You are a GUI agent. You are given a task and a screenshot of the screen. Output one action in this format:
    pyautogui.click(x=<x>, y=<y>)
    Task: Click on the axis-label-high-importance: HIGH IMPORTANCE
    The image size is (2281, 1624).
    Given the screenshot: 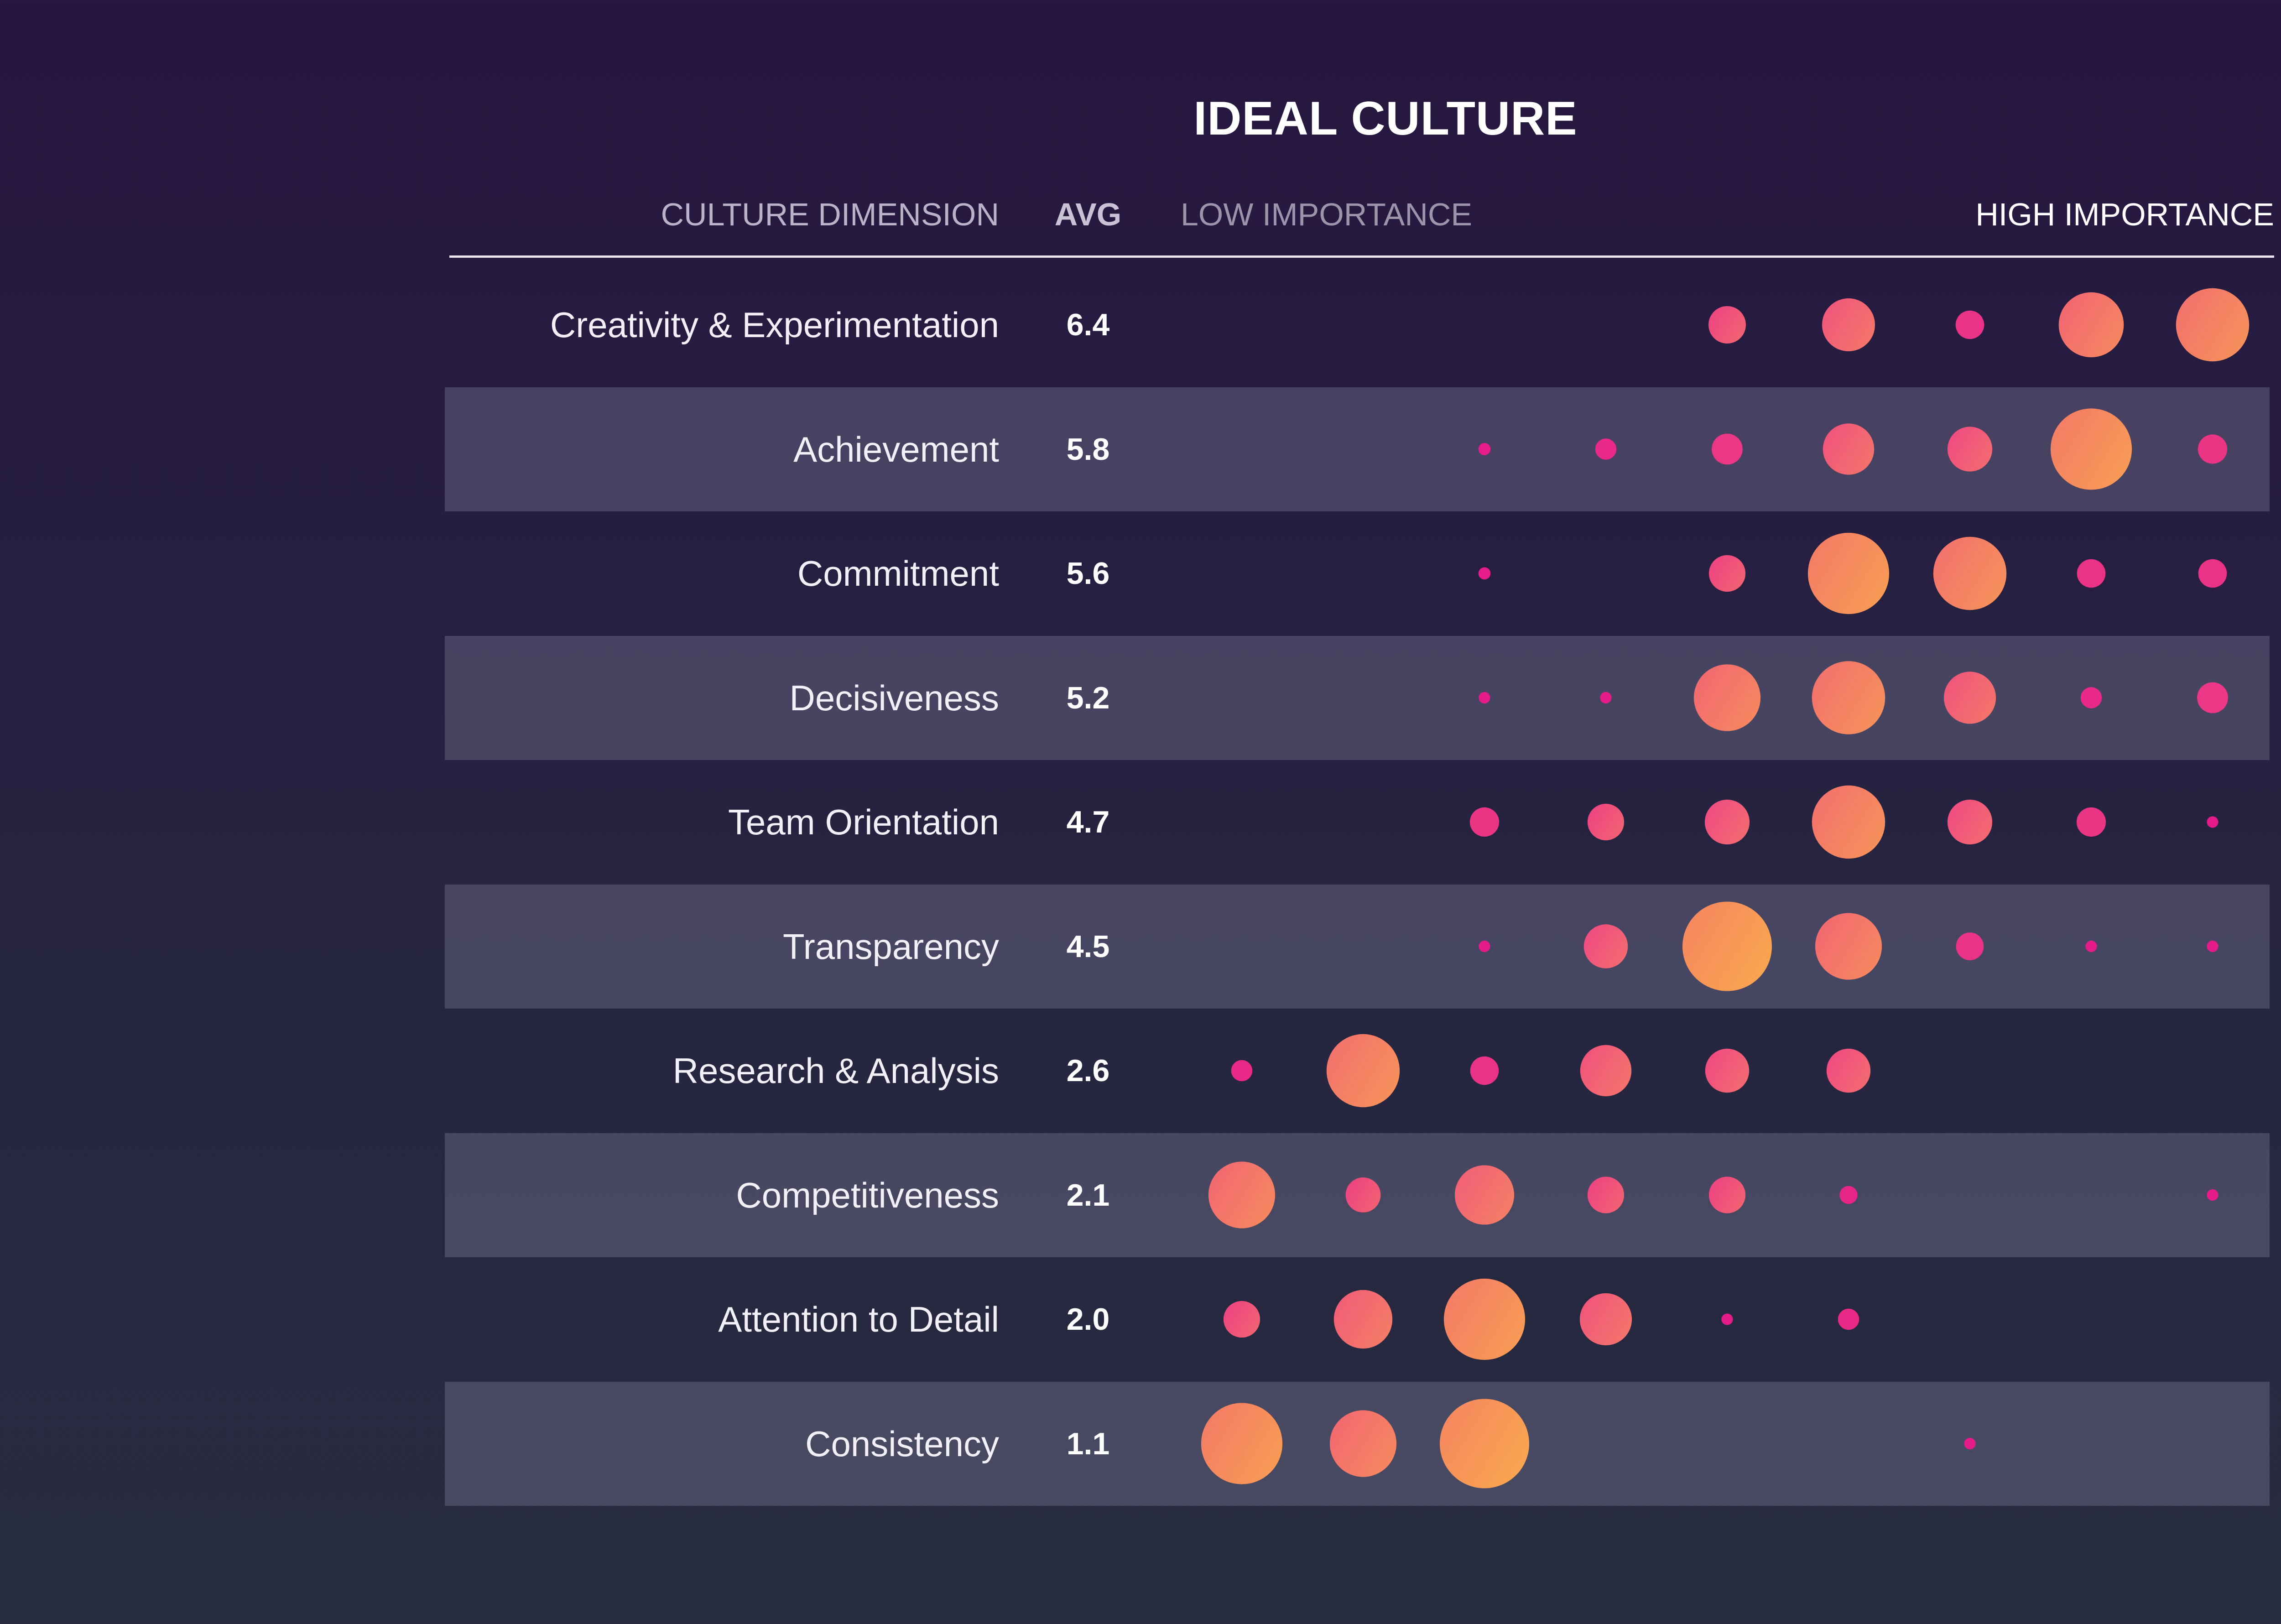 What is the action you would take?
    pyautogui.click(x=2124, y=214)
    